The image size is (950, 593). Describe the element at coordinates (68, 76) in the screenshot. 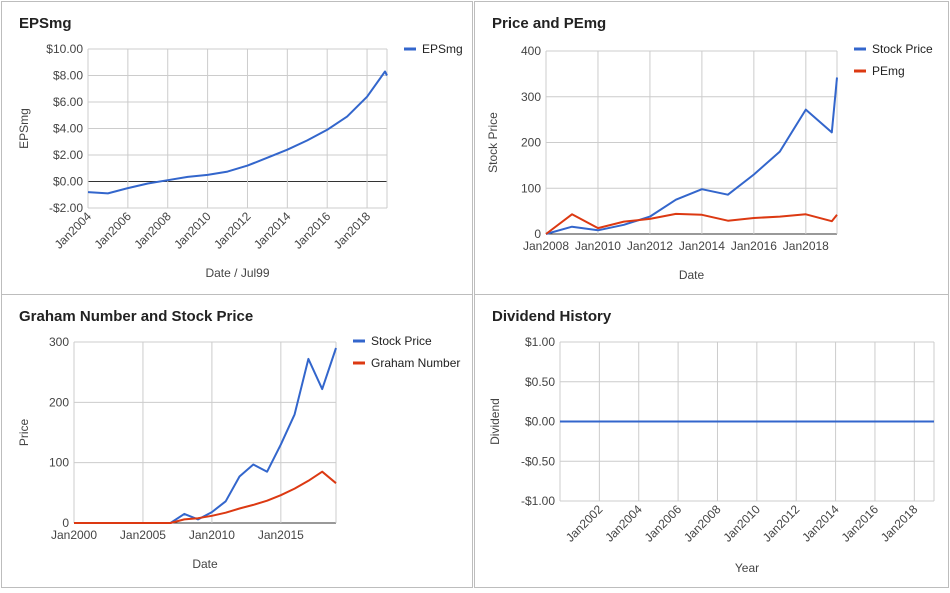

I see `eps-y-tick-label: $8.00` at that location.